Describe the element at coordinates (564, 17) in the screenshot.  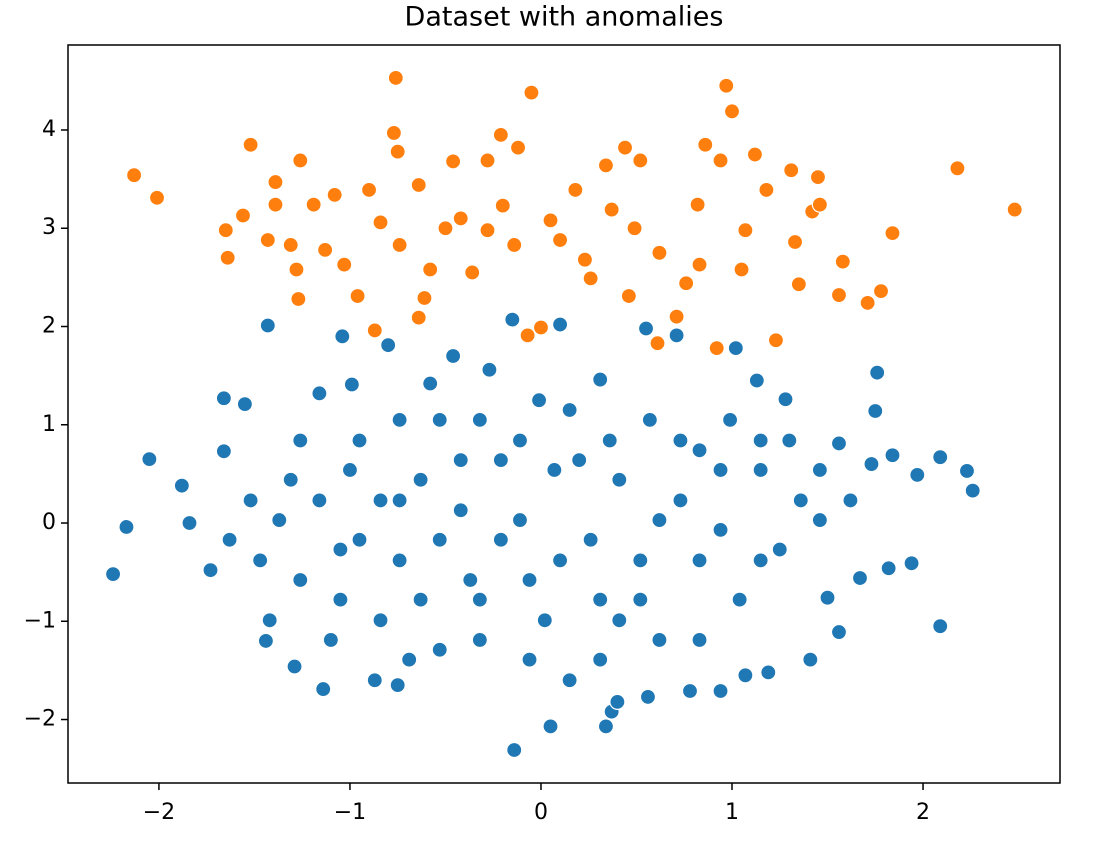
I see `chart-title: Dataset with anomalies` at that location.